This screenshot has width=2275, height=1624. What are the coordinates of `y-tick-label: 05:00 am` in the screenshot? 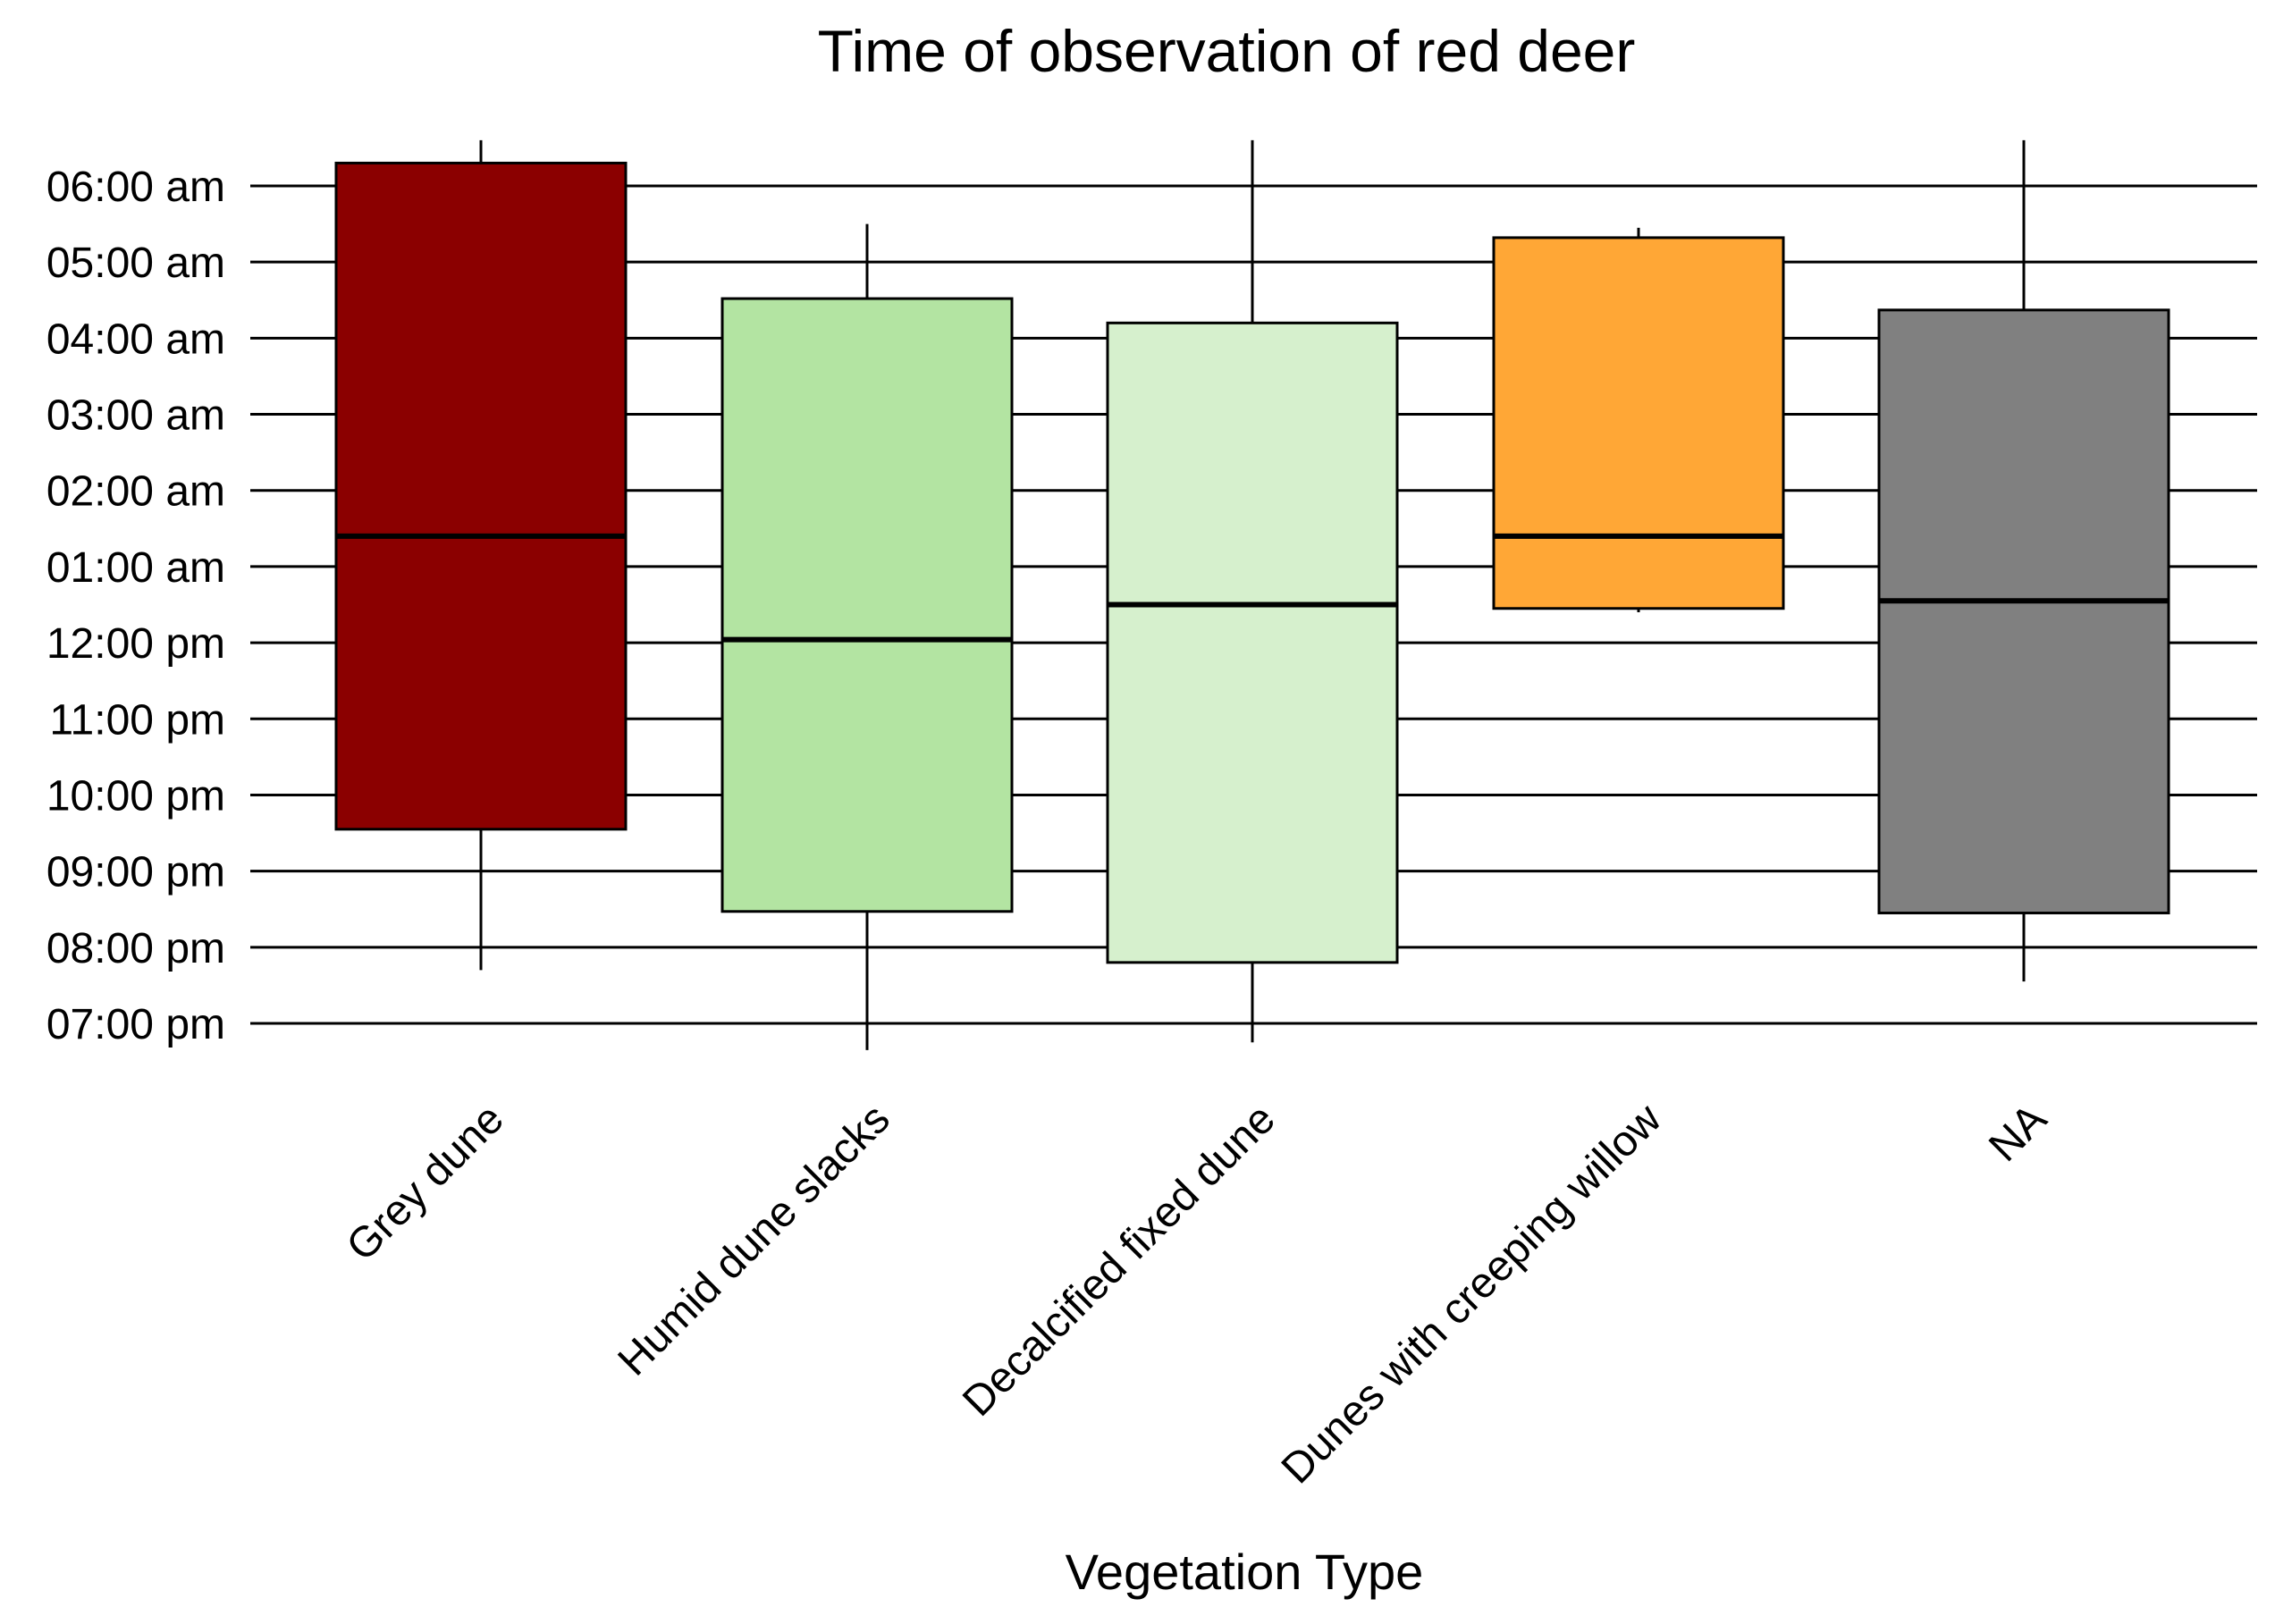 It's located at (135, 263).